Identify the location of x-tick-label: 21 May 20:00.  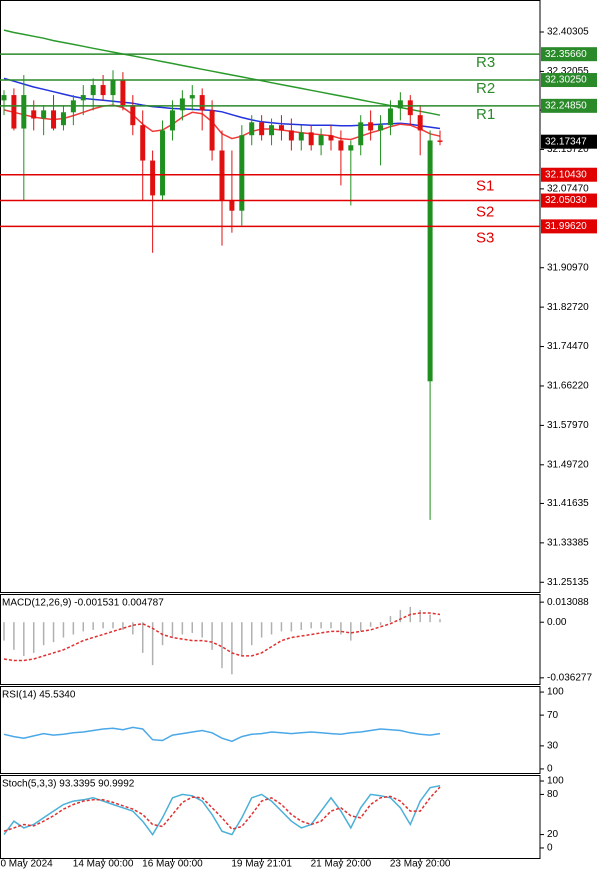
(341, 864).